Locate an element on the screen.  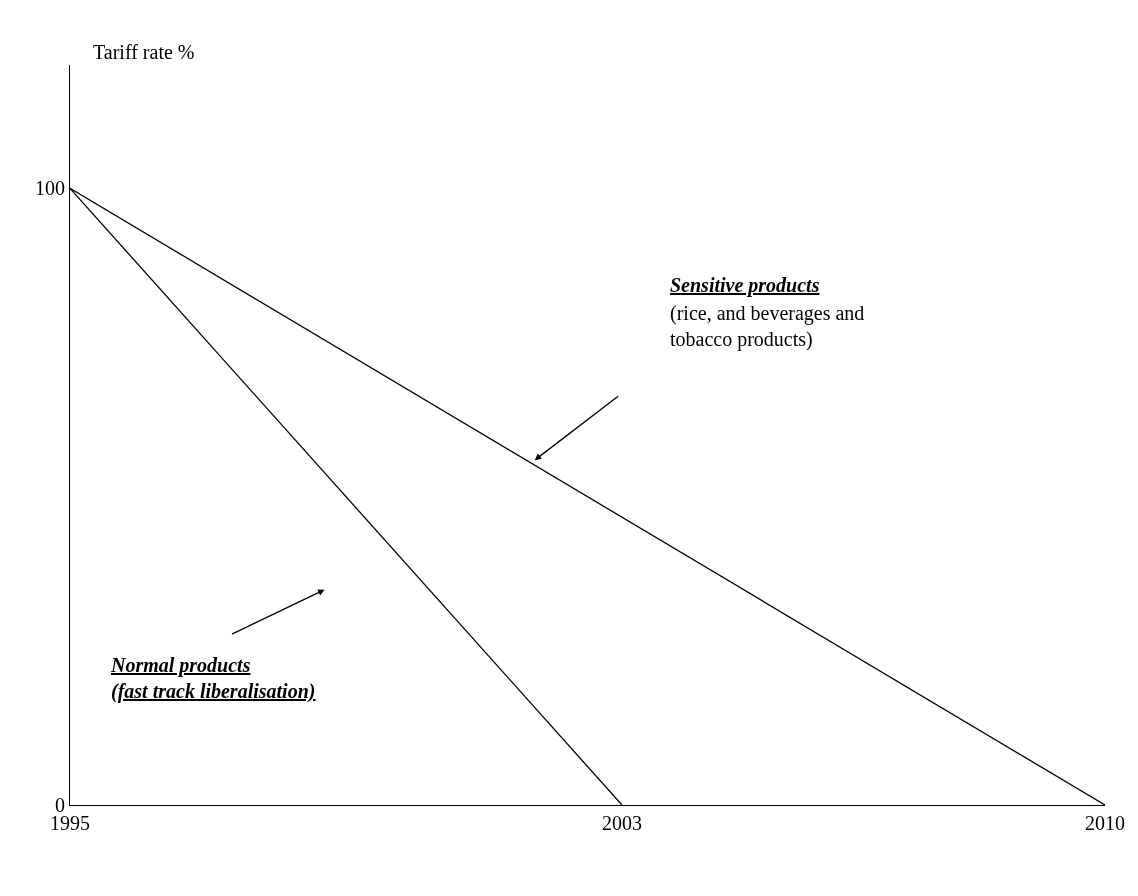
y-tick-label: 100 is located at coordinates (50, 188).